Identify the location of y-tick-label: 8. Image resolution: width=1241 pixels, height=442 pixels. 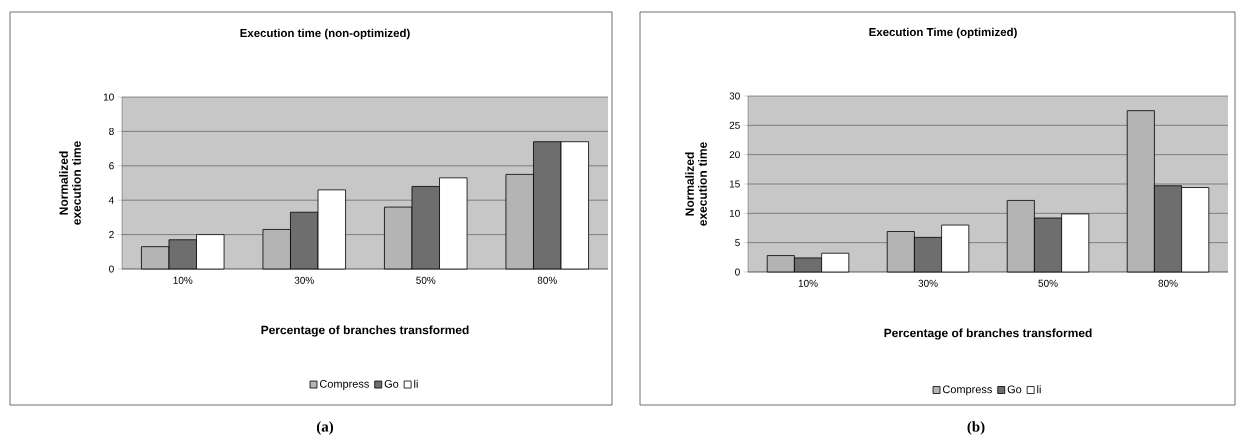
(111, 131).